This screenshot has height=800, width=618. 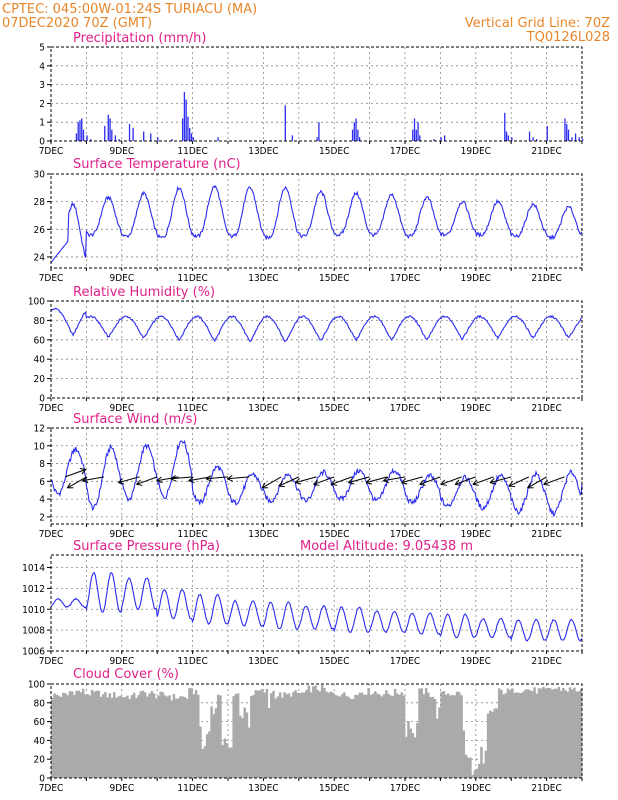 What do you see at coordinates (51, 661) in the screenshot?
I see `pressure-xtick-label: 7DEC` at bounding box center [51, 661].